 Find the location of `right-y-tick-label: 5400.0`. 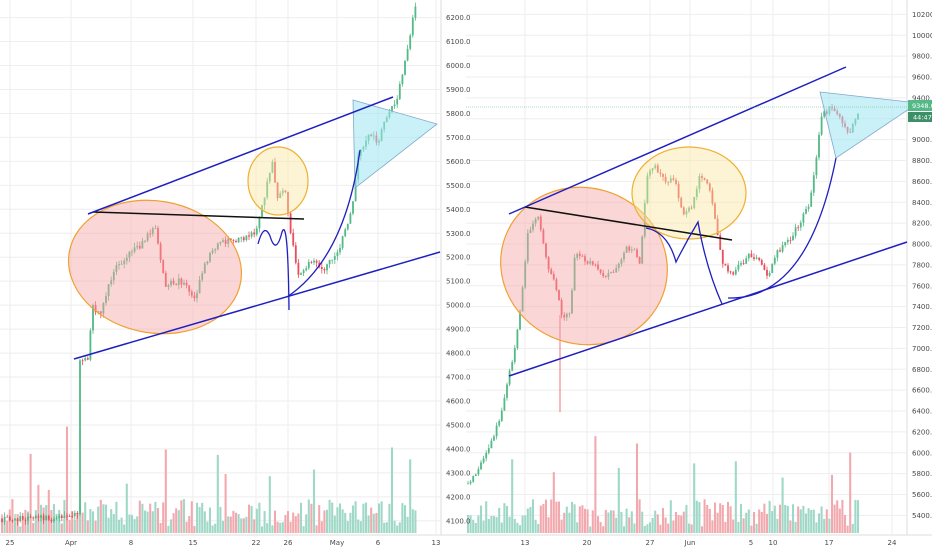

right-y-tick-label: 5400.0 is located at coordinates (922, 516).